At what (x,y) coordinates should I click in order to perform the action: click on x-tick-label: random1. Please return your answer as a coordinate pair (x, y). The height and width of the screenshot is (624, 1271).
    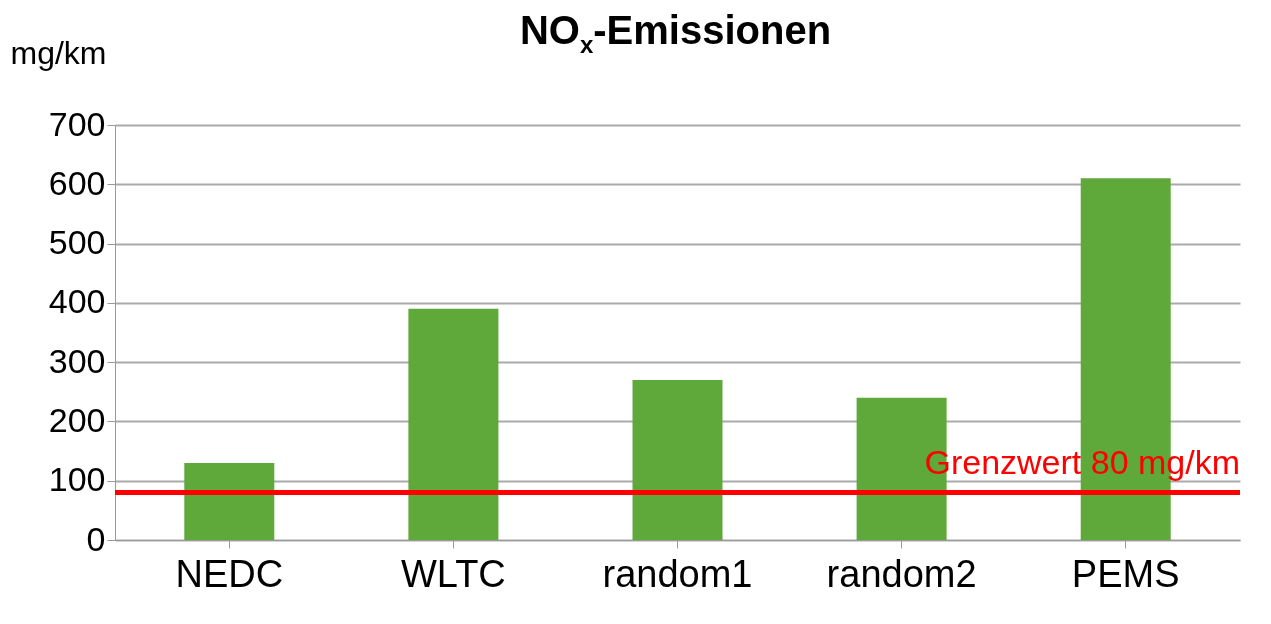
    Looking at the image, I should click on (677, 573).